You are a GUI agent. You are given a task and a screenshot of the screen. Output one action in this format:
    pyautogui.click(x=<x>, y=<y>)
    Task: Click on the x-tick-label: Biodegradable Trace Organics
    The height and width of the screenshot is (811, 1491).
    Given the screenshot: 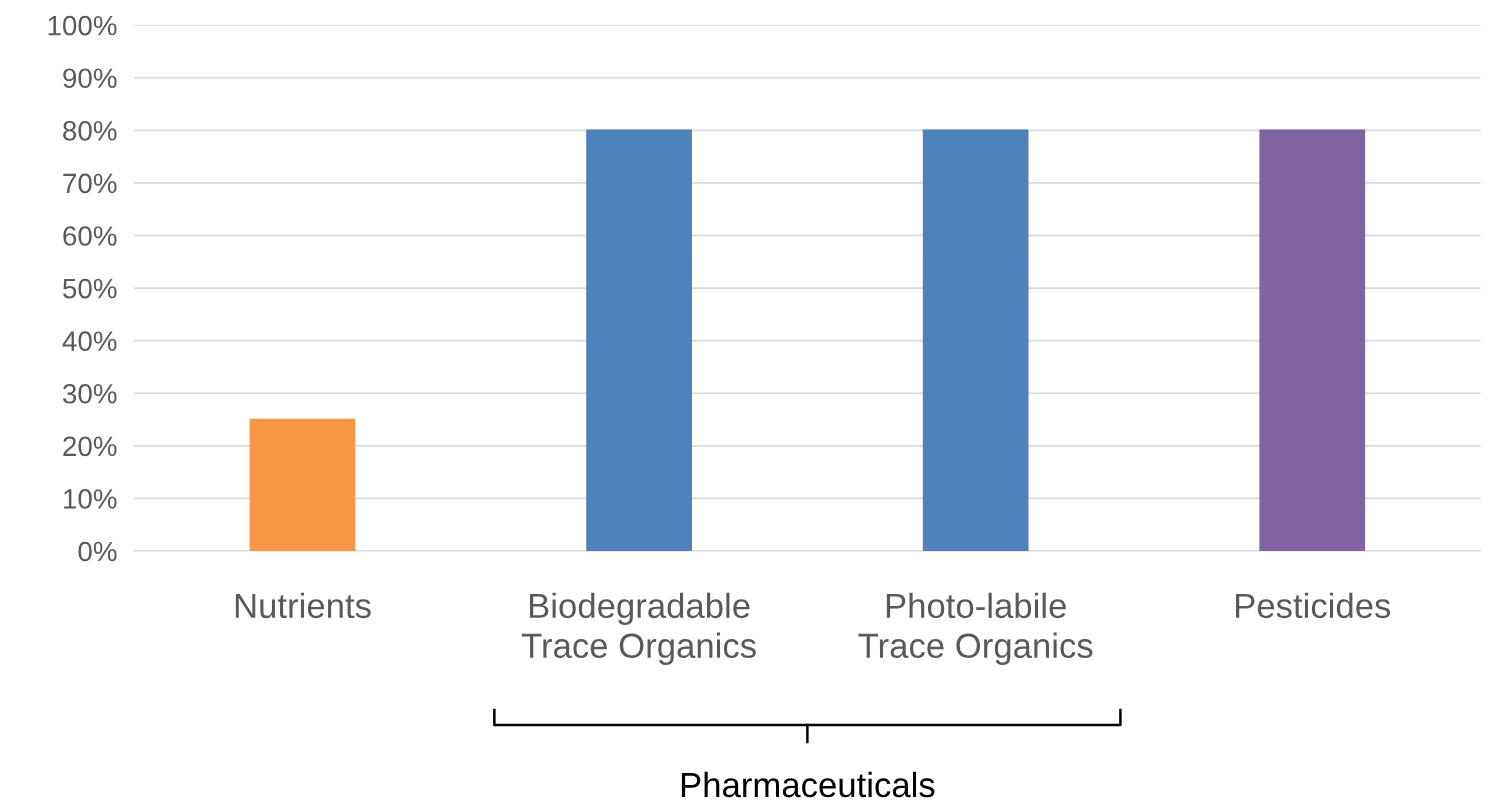 What is the action you would take?
    pyautogui.click(x=638, y=628)
    